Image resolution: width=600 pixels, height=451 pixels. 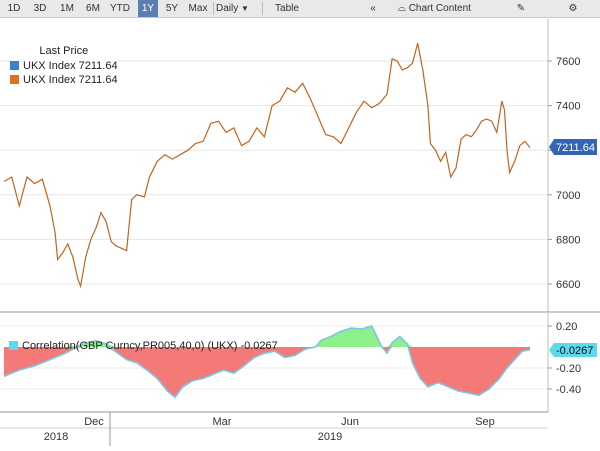 I want to click on edit-icon: ✎, so click(x=521, y=8).